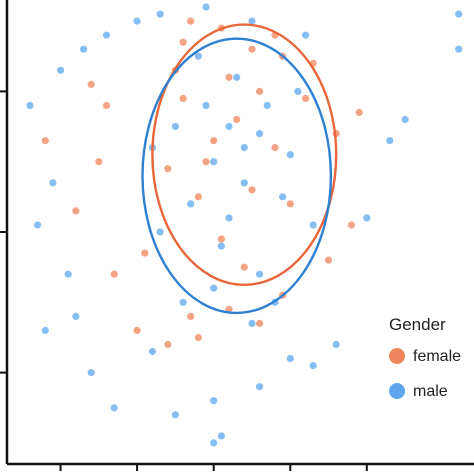 This screenshot has height=474, width=474. What do you see at coordinates (437, 356) in the screenshot?
I see `legend-label-female: female` at bounding box center [437, 356].